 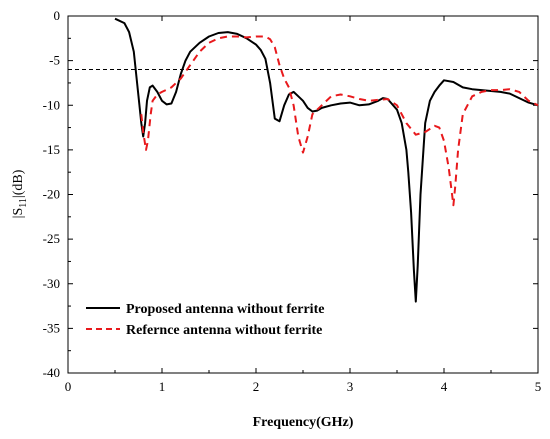 What do you see at coordinates (18, 183) in the screenshot?
I see `y-axis-label-tail: |(dB)` at bounding box center [18, 183].